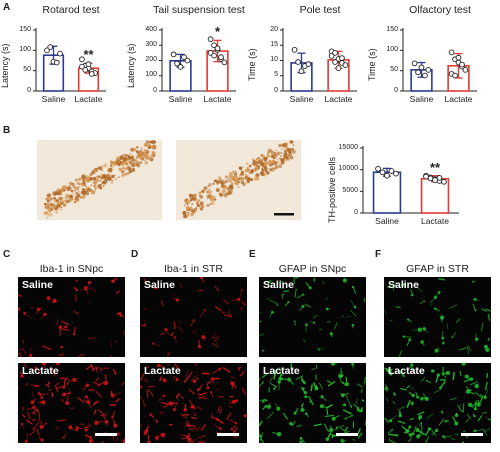 The width and height of the screenshot is (500, 452). What do you see at coordinates (99, 180) in the screenshot?
I see `th-stain-image-saline` at bounding box center [99, 180].